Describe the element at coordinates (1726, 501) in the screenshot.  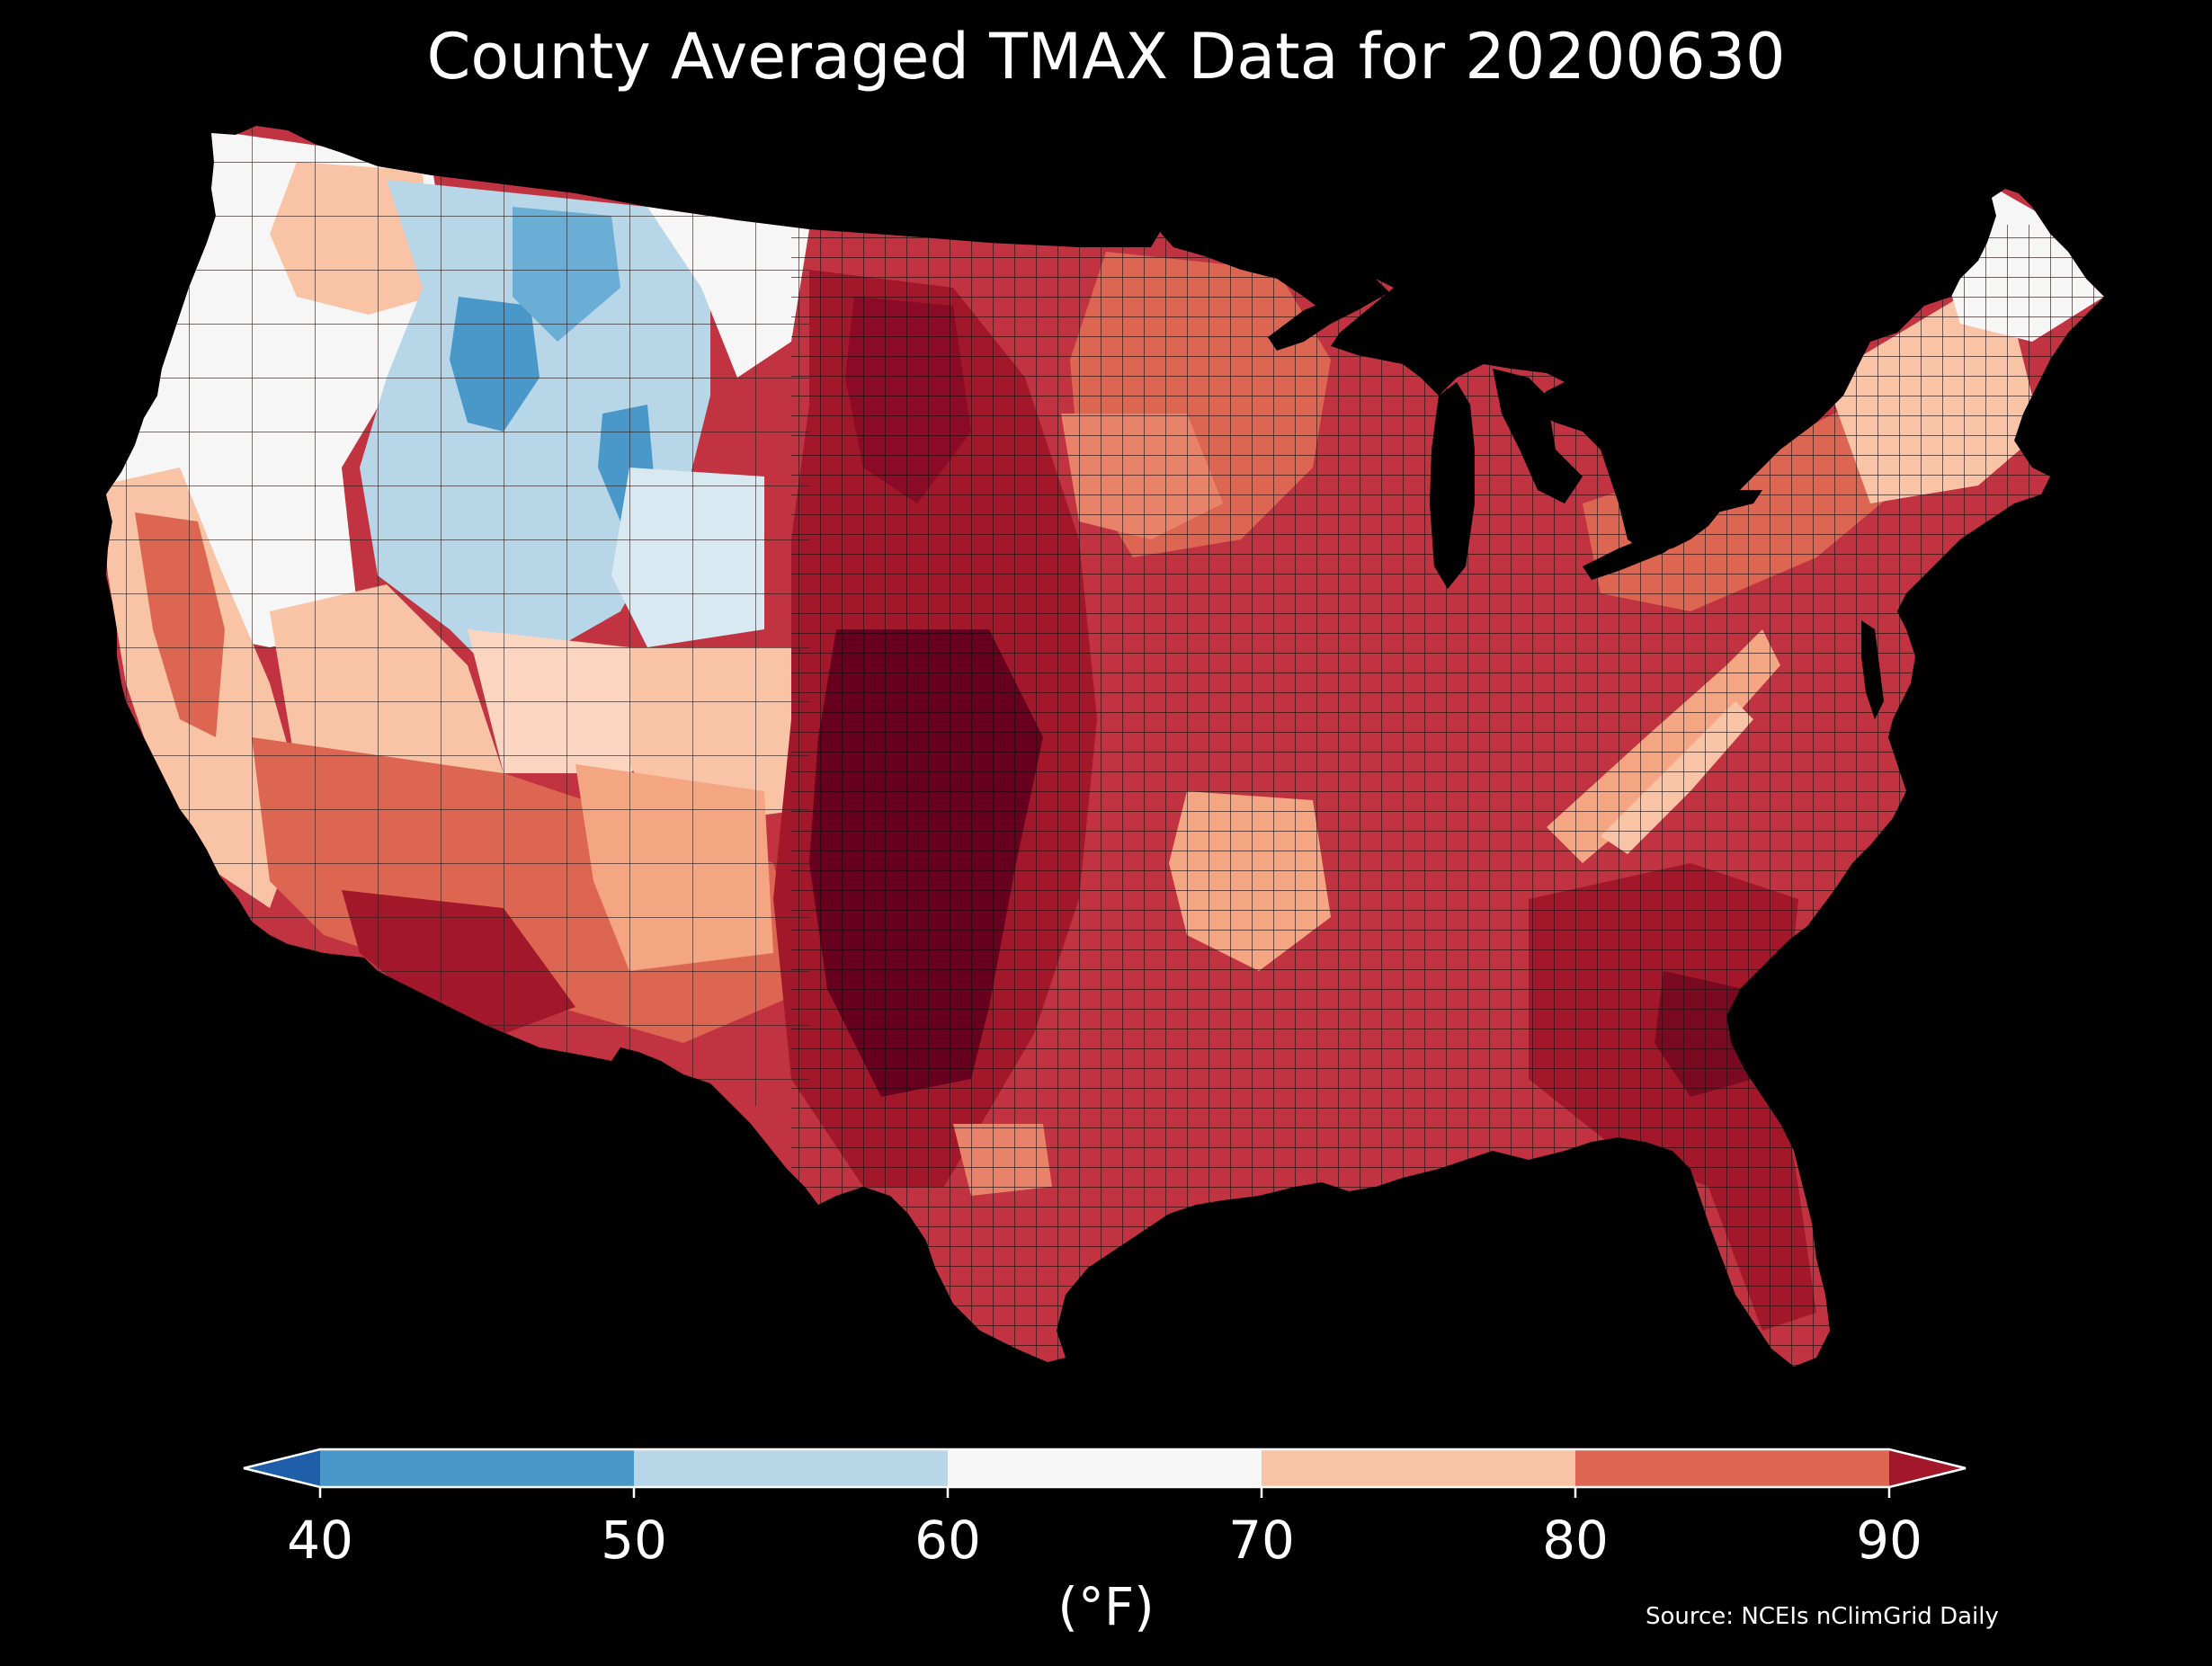
I see `lake-ontario` at that location.